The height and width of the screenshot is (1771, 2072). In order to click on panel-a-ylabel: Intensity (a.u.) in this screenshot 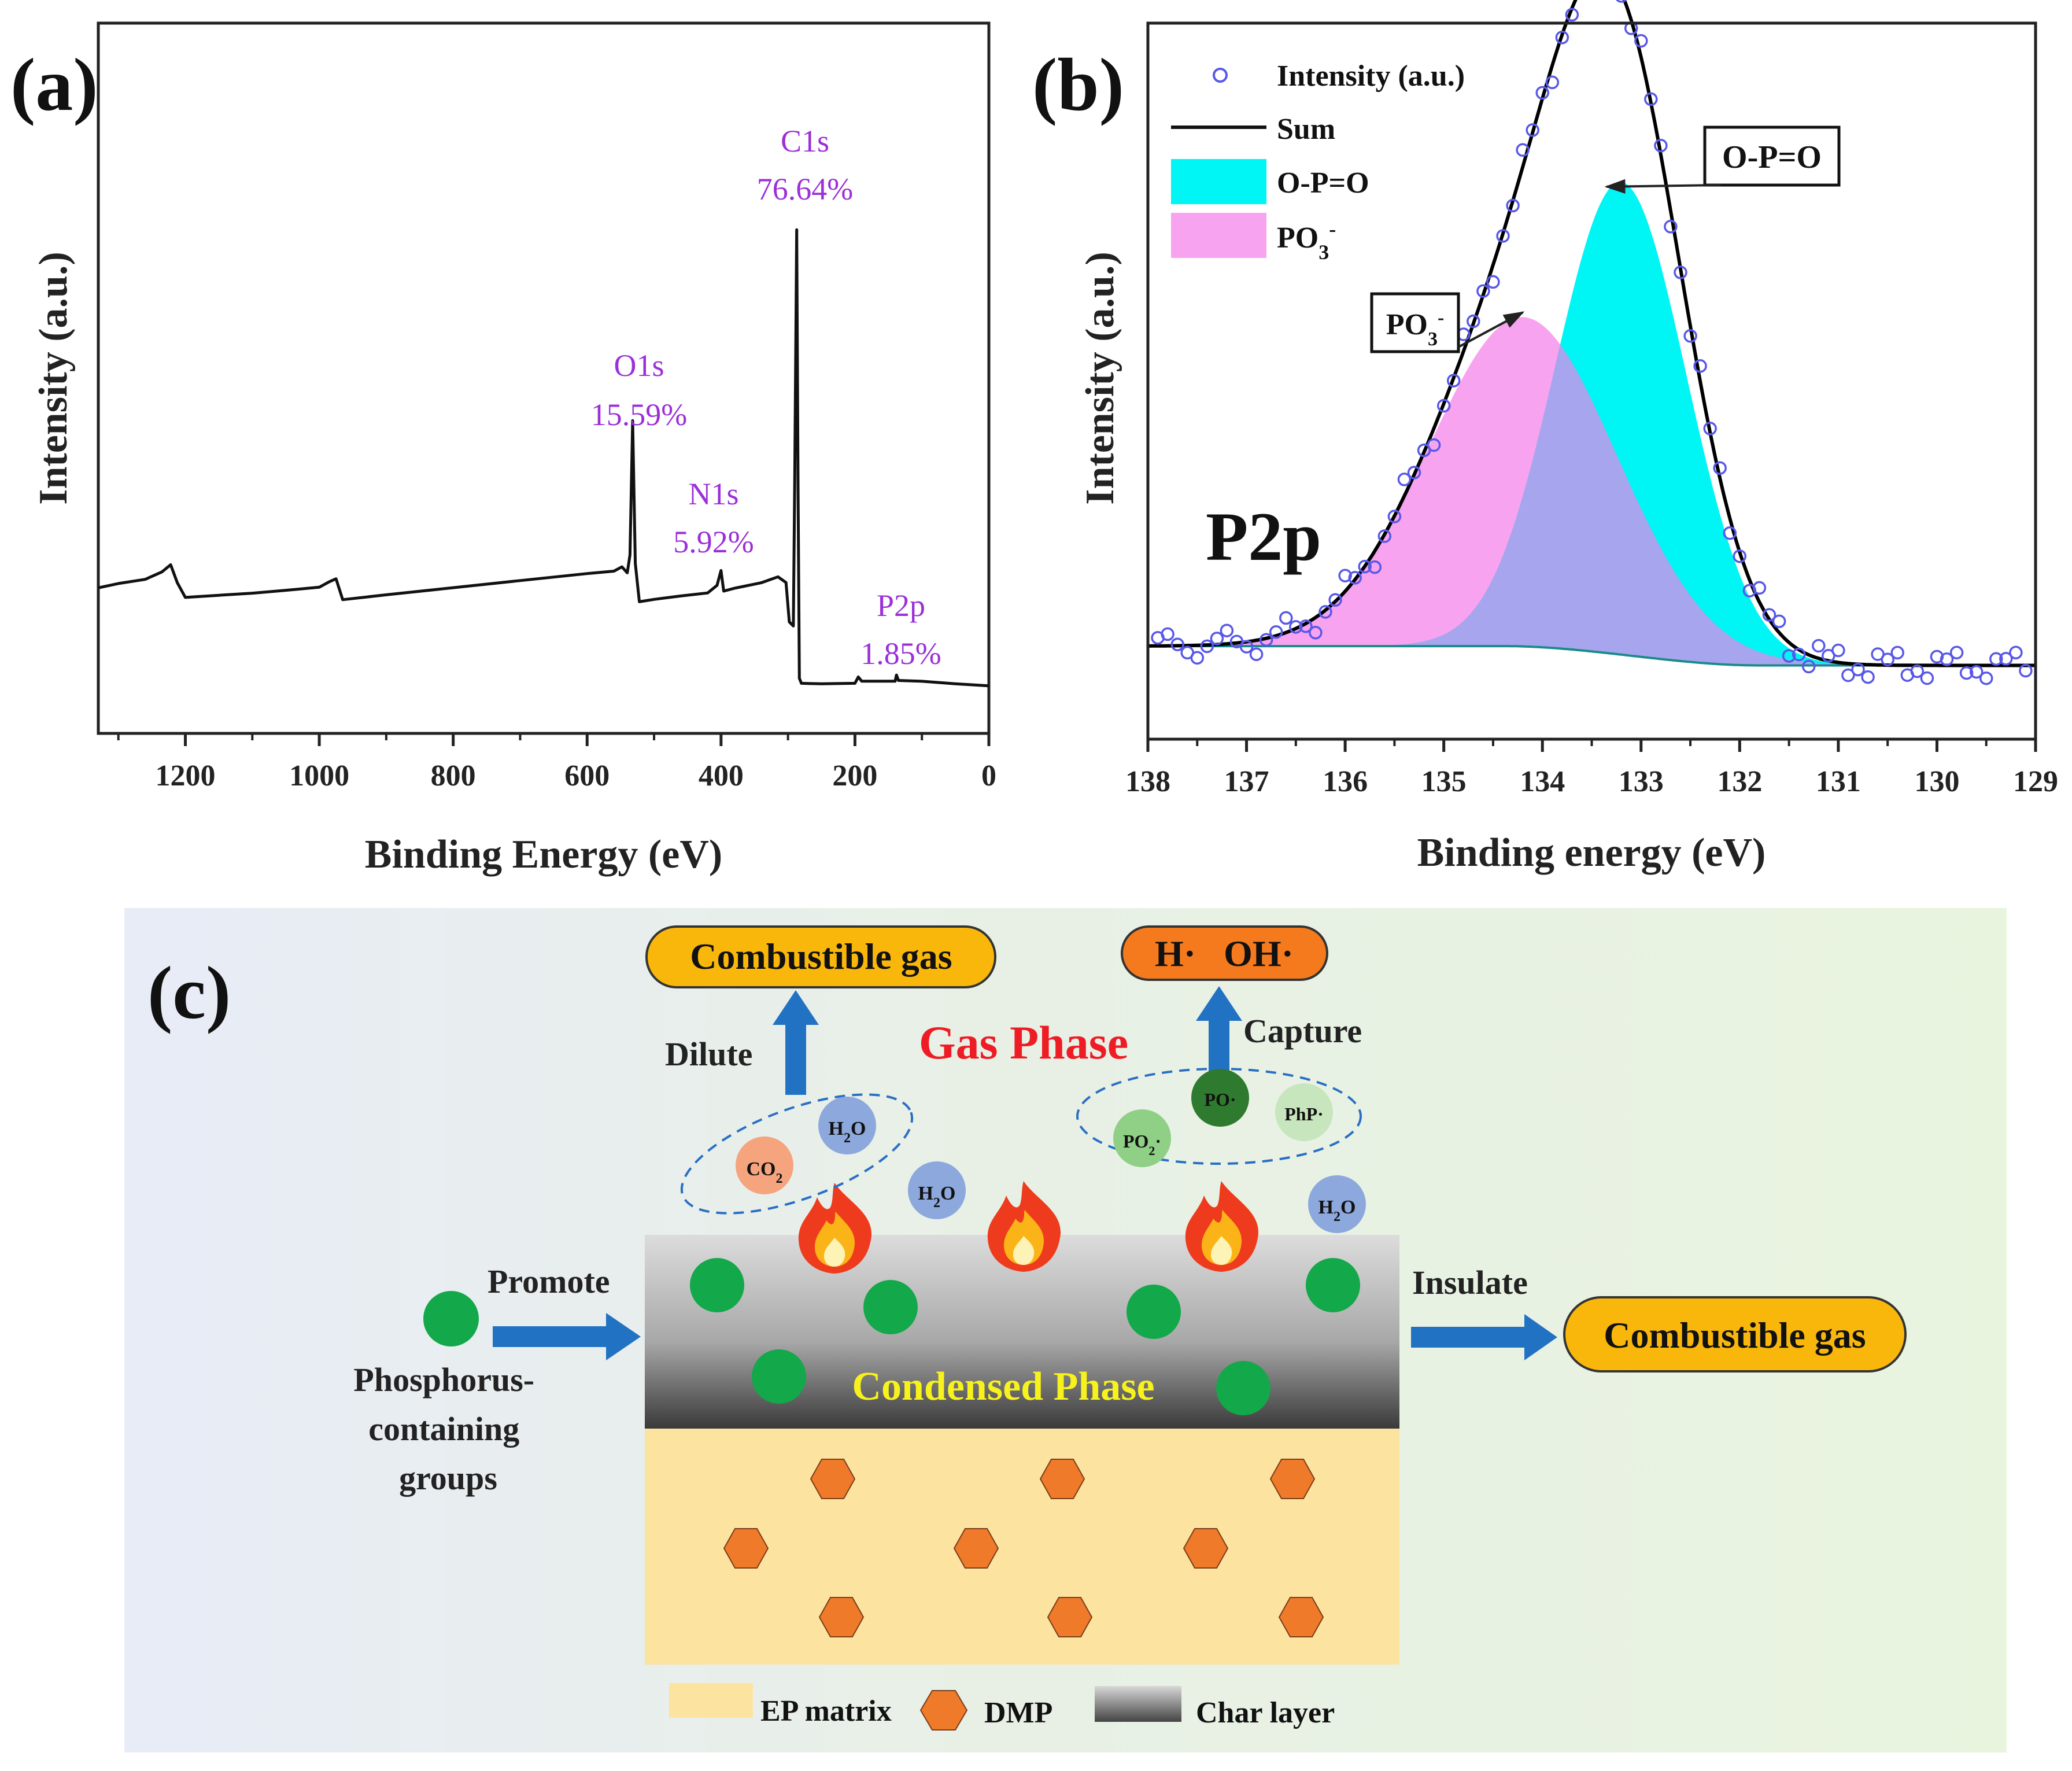, I will do `click(53, 379)`.